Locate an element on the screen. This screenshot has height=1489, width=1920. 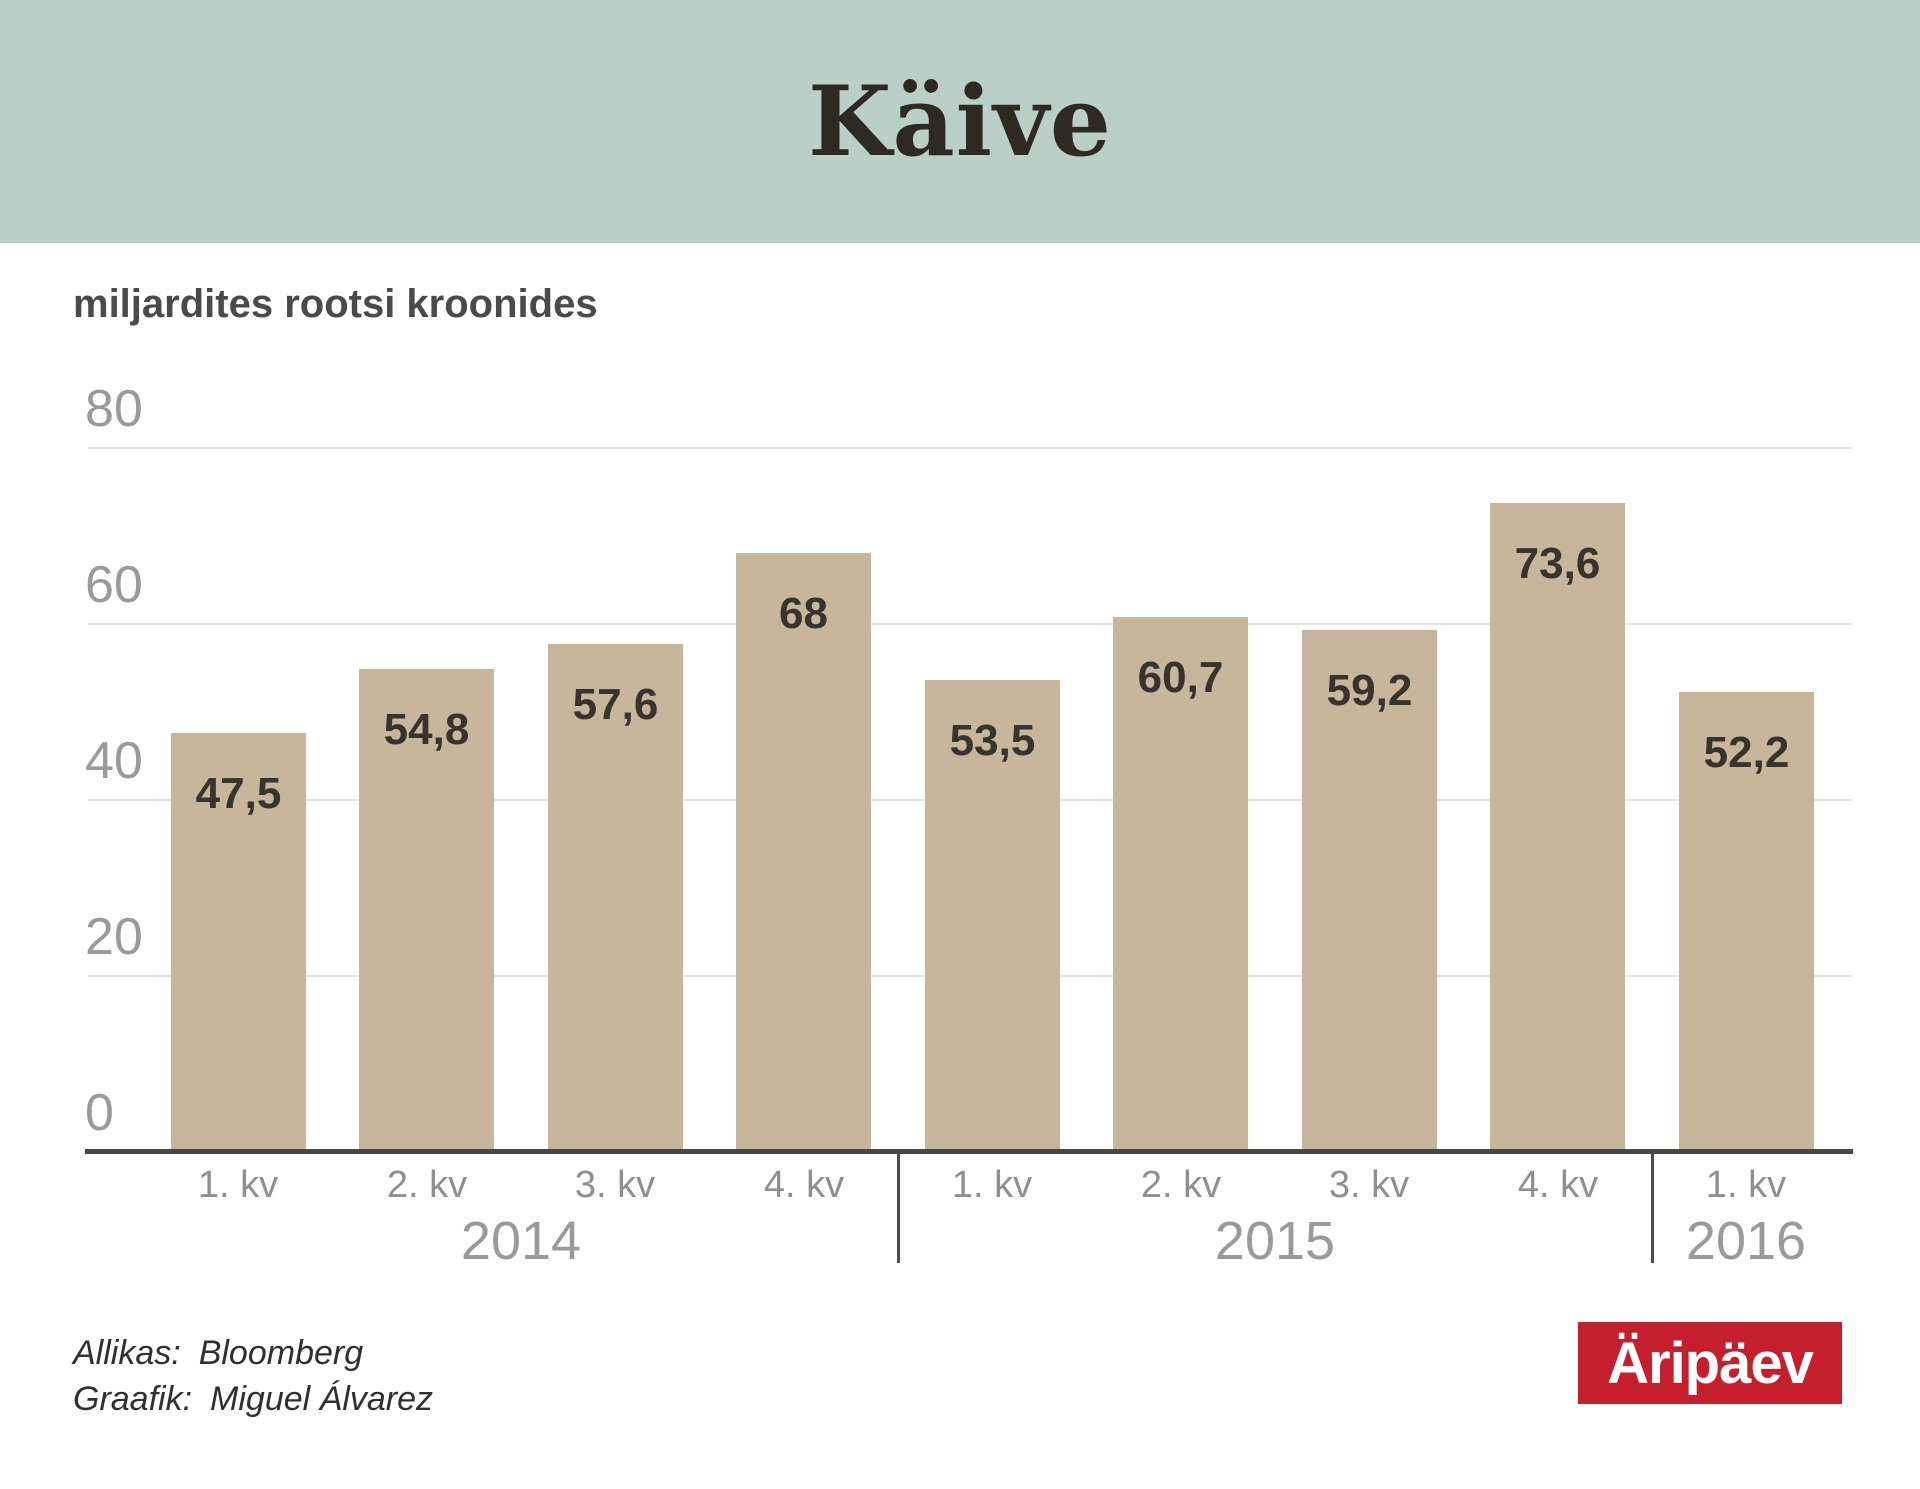
bar-value-label: 60,7 is located at coordinates (1180, 677).